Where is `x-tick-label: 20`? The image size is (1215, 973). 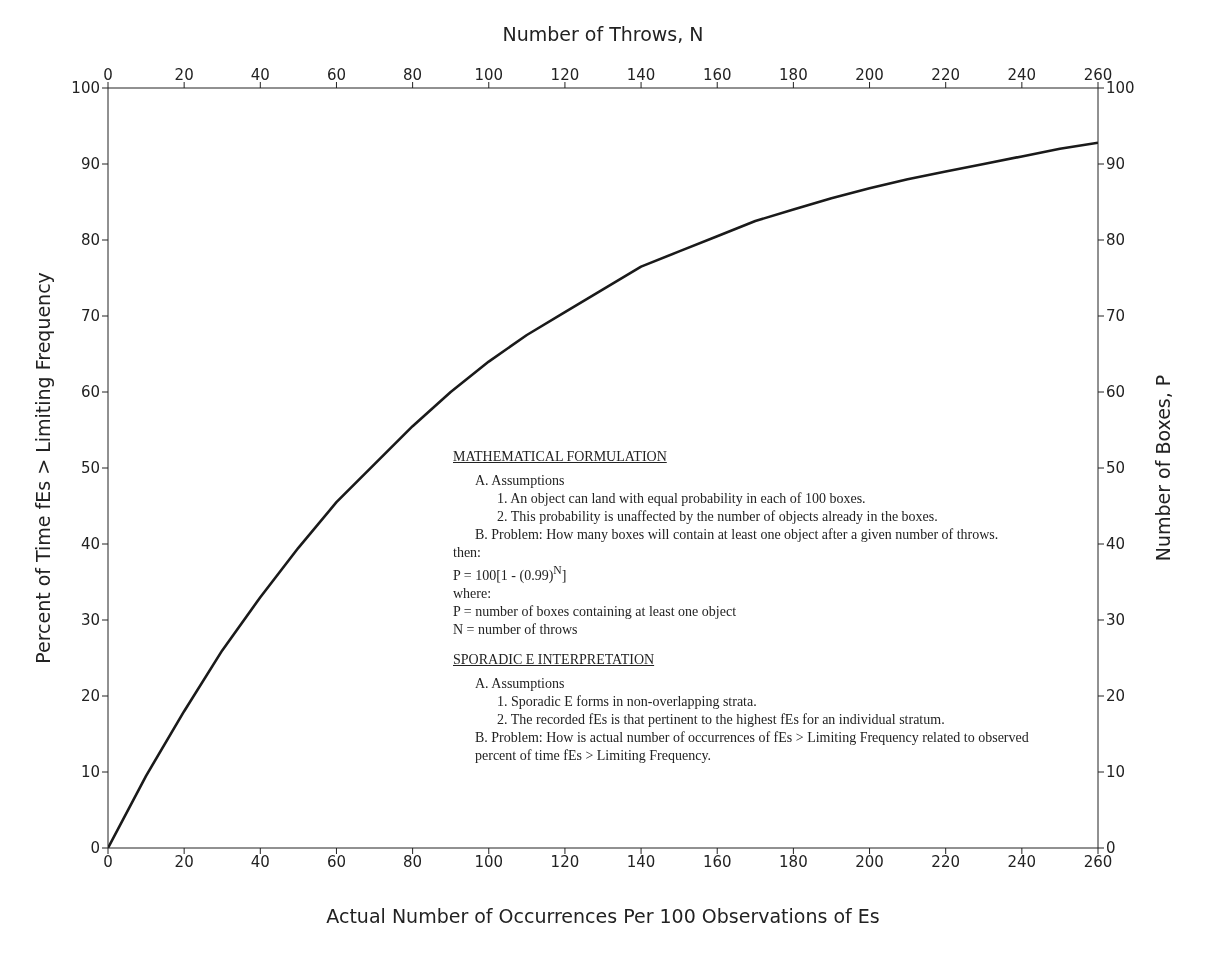
x-tick-label: 20 is located at coordinates (184, 75).